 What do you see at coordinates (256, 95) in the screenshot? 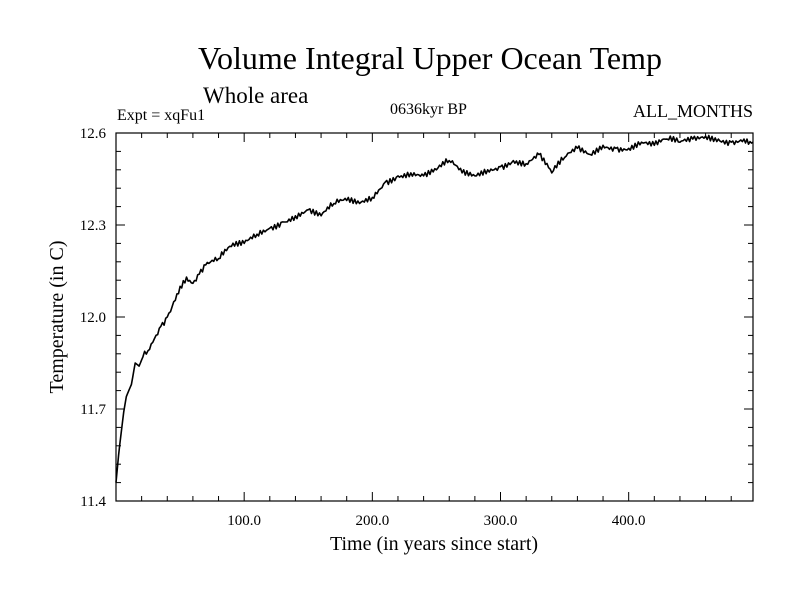
I see `chart-subtitle: Whole area` at bounding box center [256, 95].